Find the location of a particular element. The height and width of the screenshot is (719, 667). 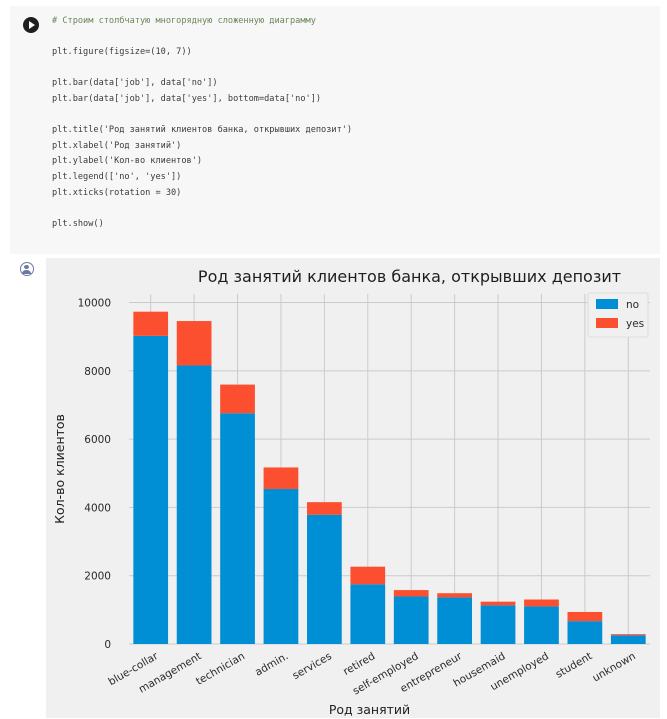

x-tick-label: services is located at coordinates (312, 666).